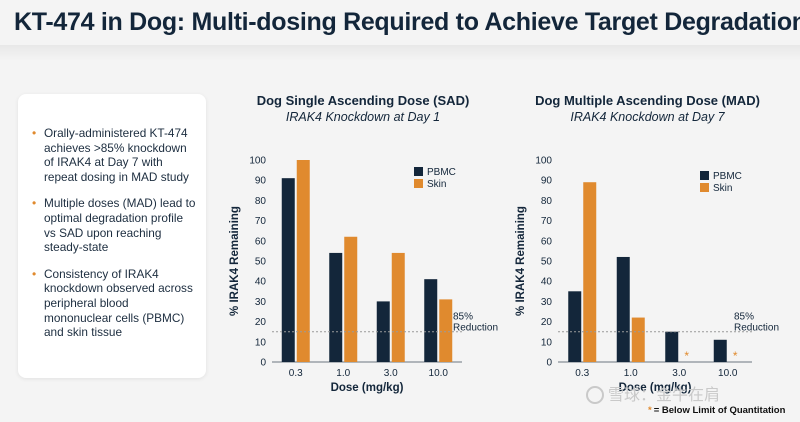 This screenshot has width=800, height=422. What do you see at coordinates (664, 395) in the screenshot?
I see `watermark-text: 雪球：金牛在肩` at bounding box center [664, 395].